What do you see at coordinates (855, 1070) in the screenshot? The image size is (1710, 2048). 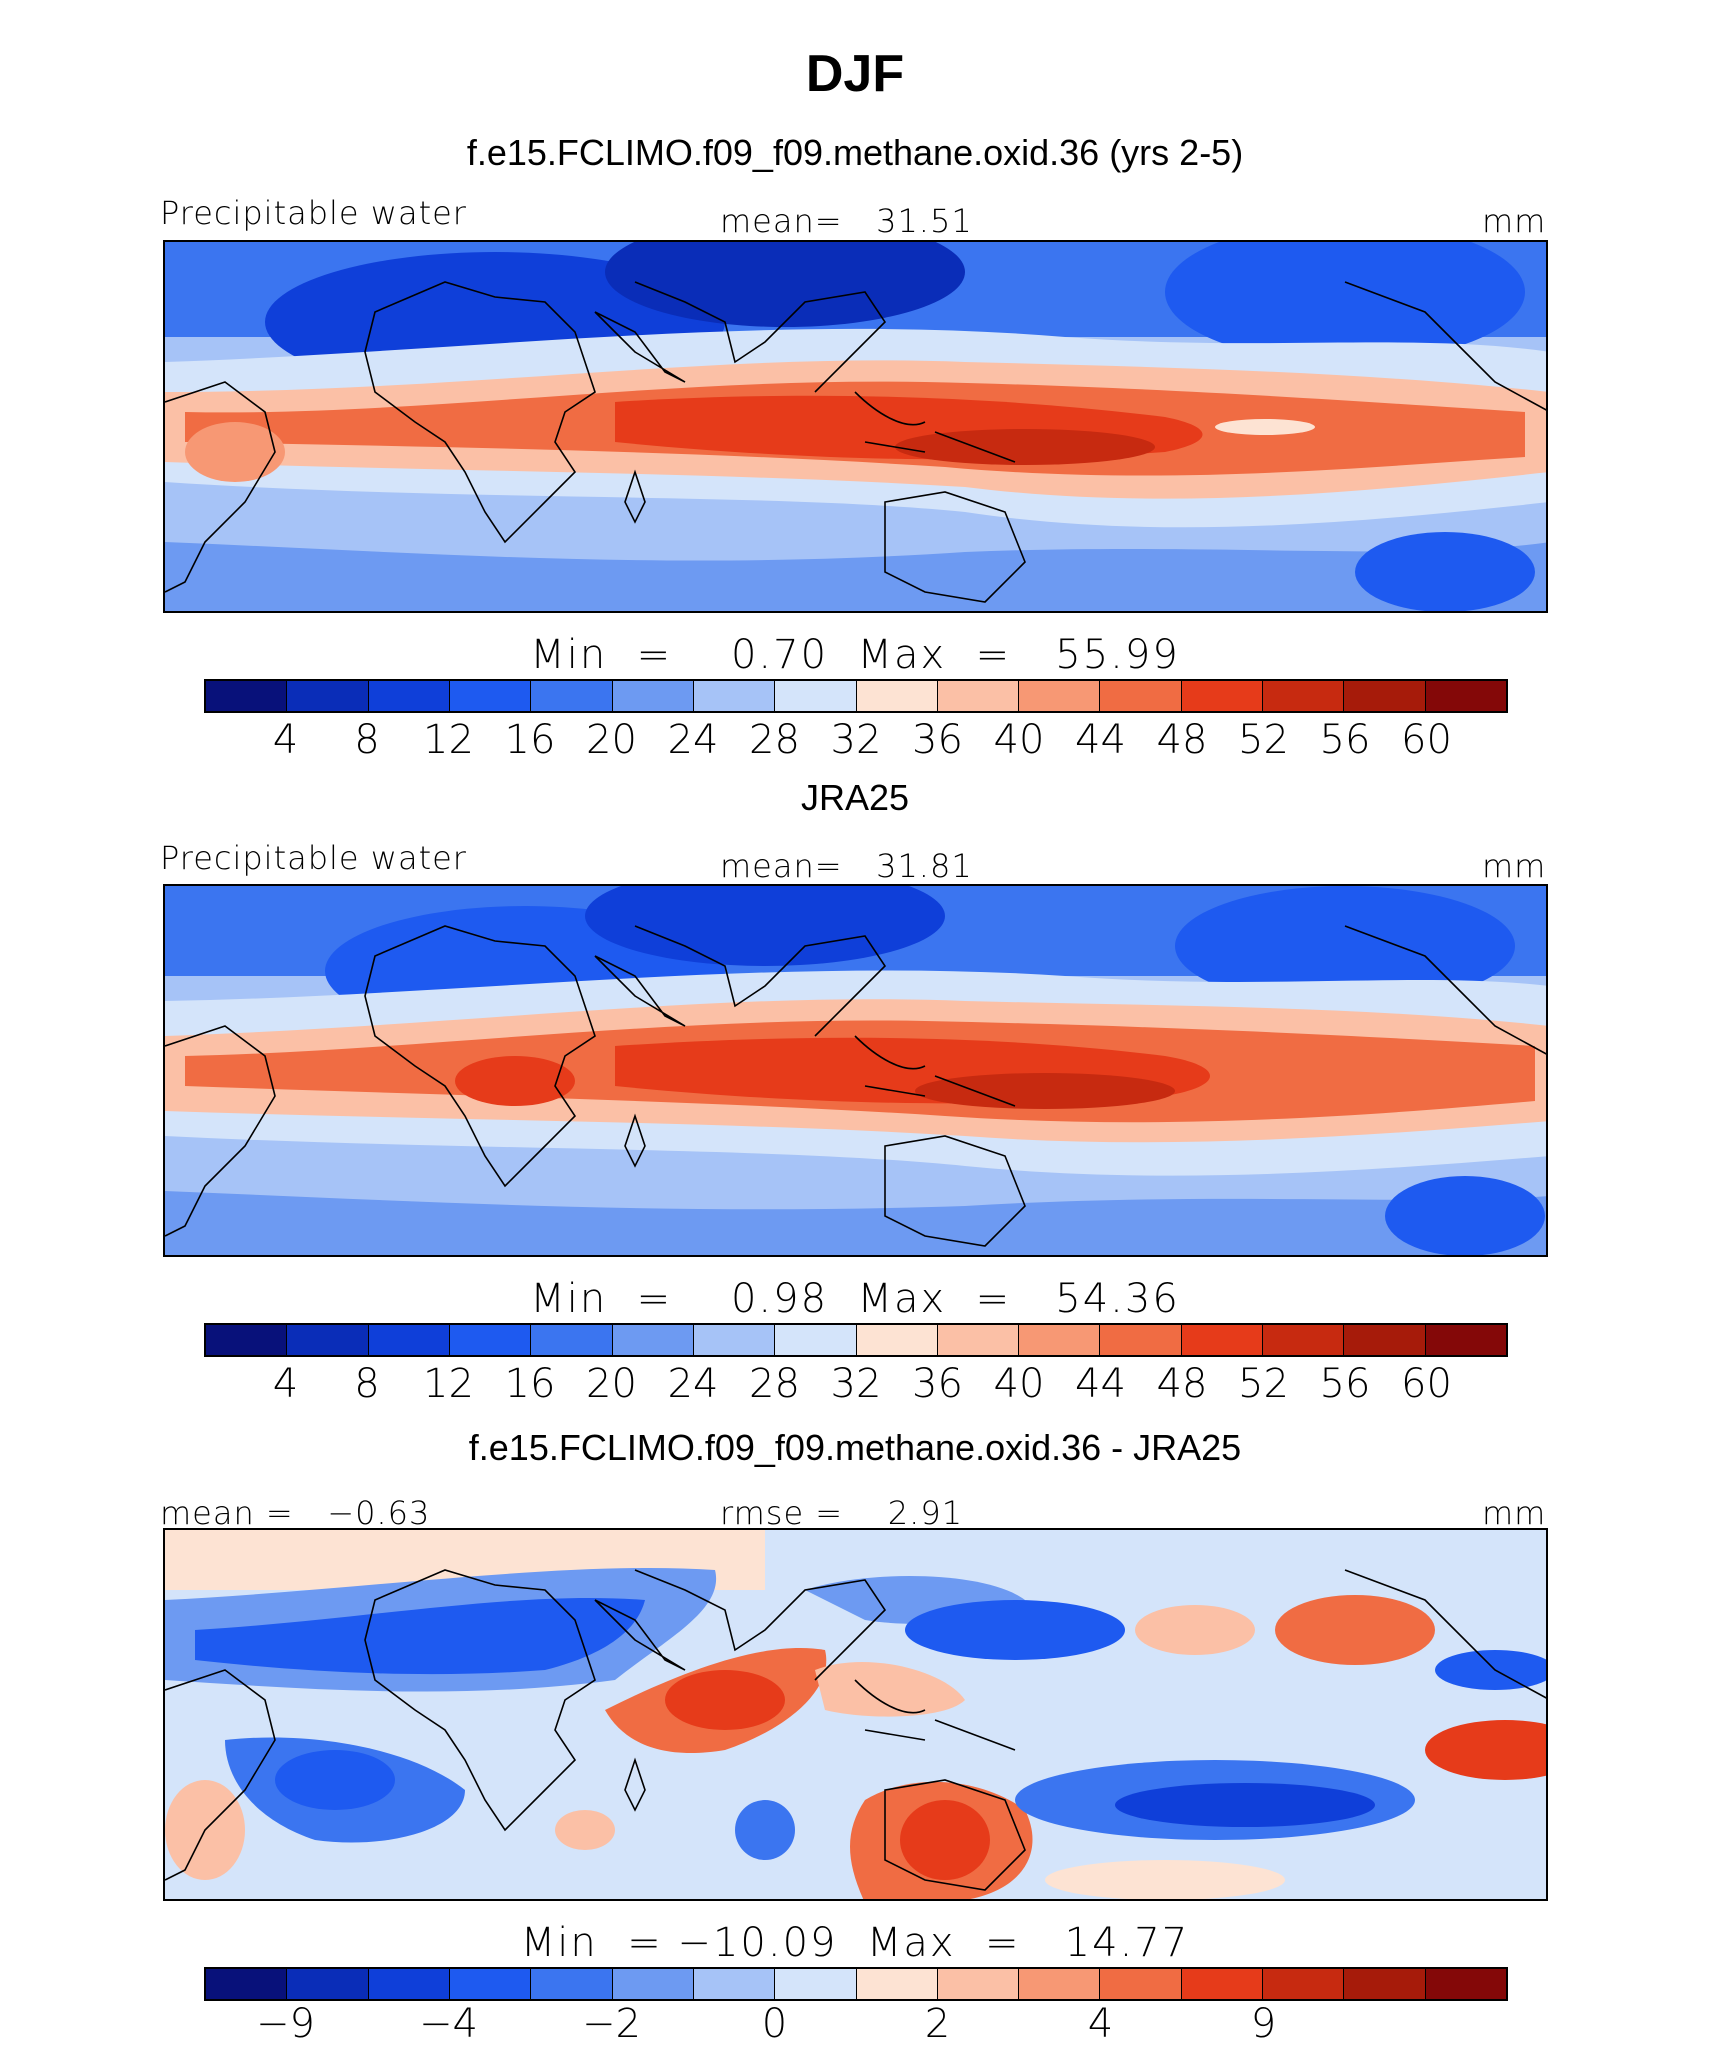 I see `panel-2-map` at bounding box center [855, 1070].